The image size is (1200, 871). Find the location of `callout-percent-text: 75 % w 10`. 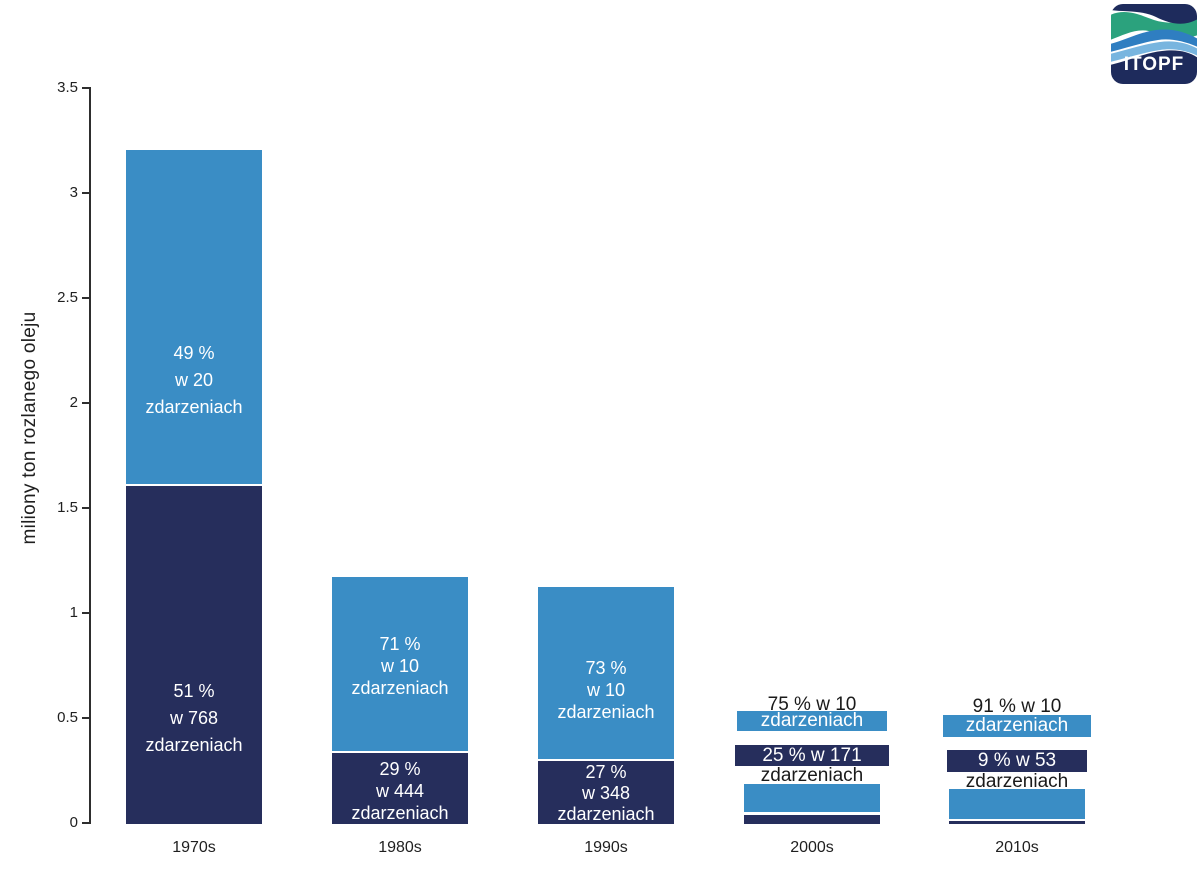

callout-percent-text: 75 % w 10 is located at coordinates (812, 704).